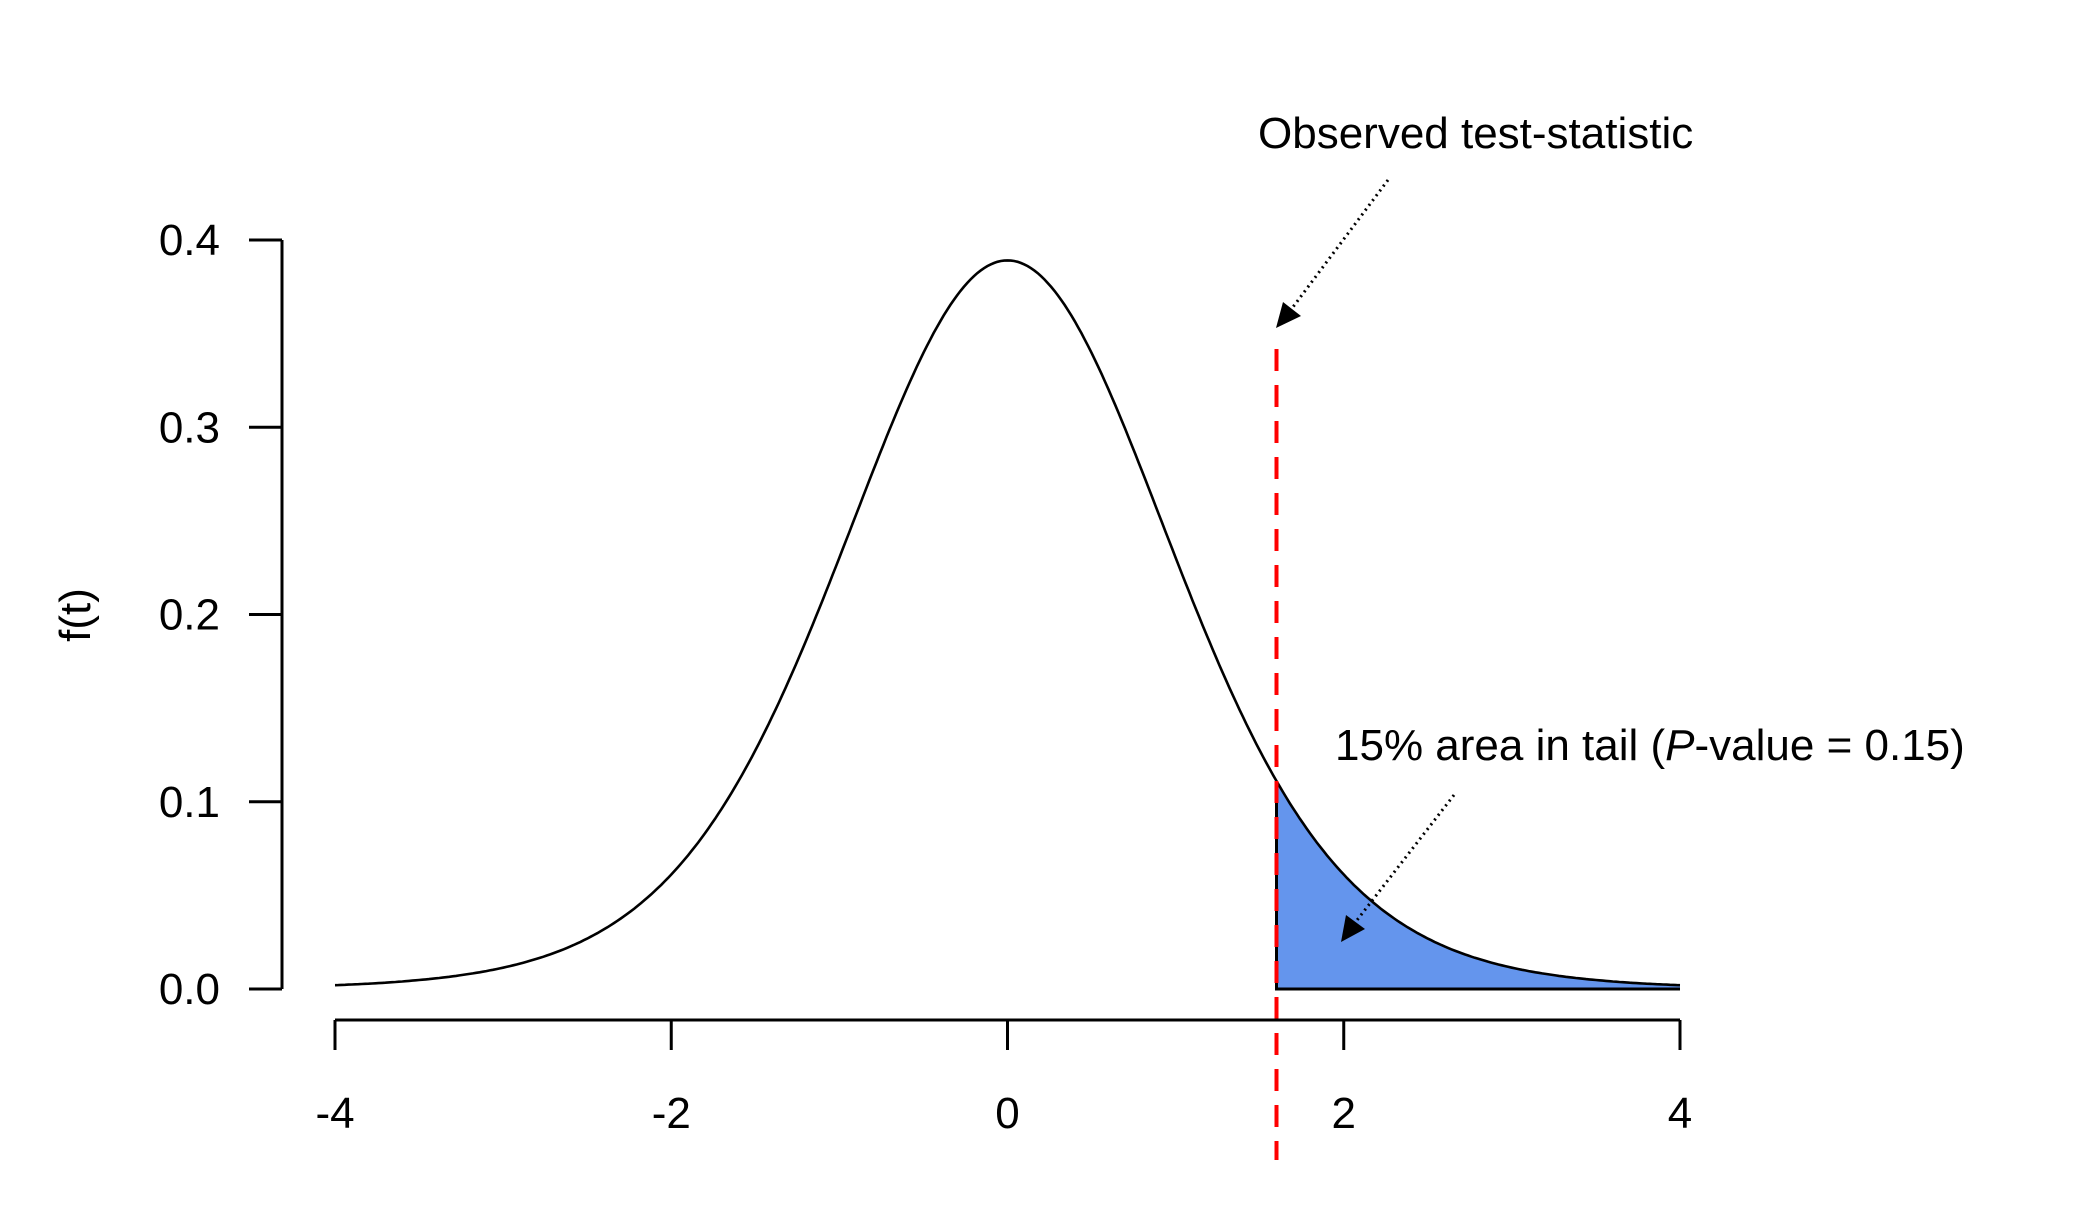 The height and width of the screenshot is (1215, 2077). What do you see at coordinates (1475, 133) in the screenshot?
I see `annotation-observed-statistic: Observed test-statistic` at bounding box center [1475, 133].